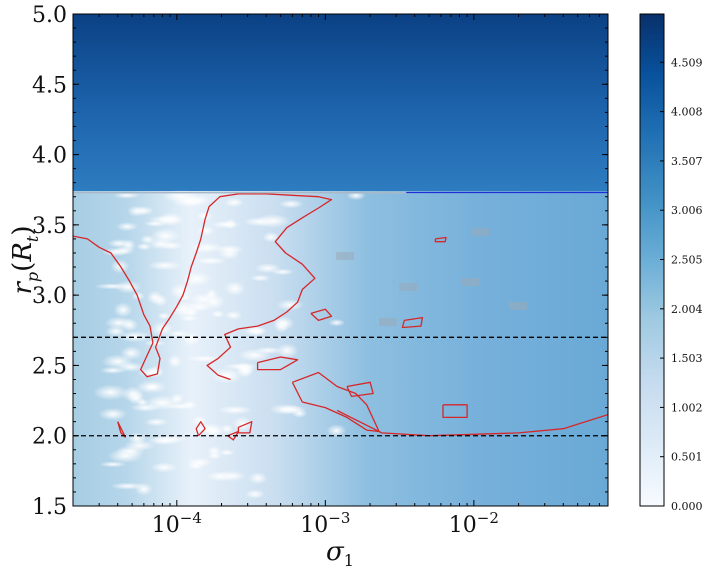  I want to click on colorbar-tick-label: 3.507, so click(687, 161).